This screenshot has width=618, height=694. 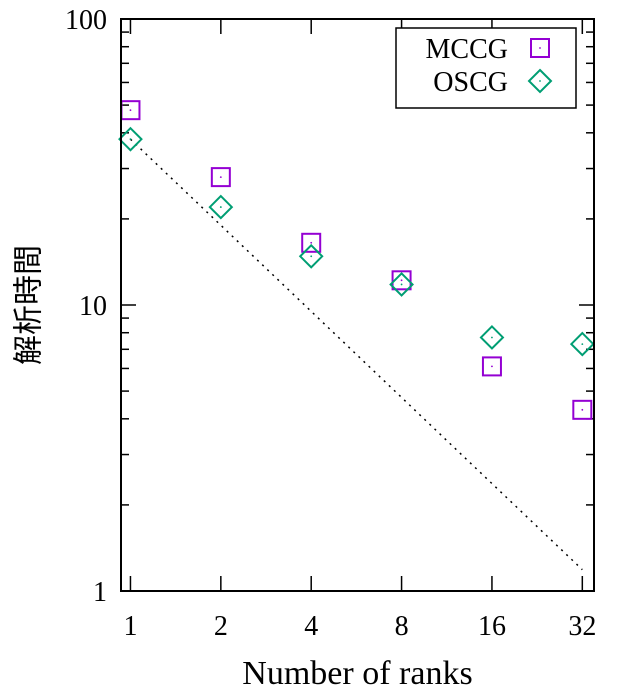 I want to click on x-tick-label: 32, so click(x=582, y=626).